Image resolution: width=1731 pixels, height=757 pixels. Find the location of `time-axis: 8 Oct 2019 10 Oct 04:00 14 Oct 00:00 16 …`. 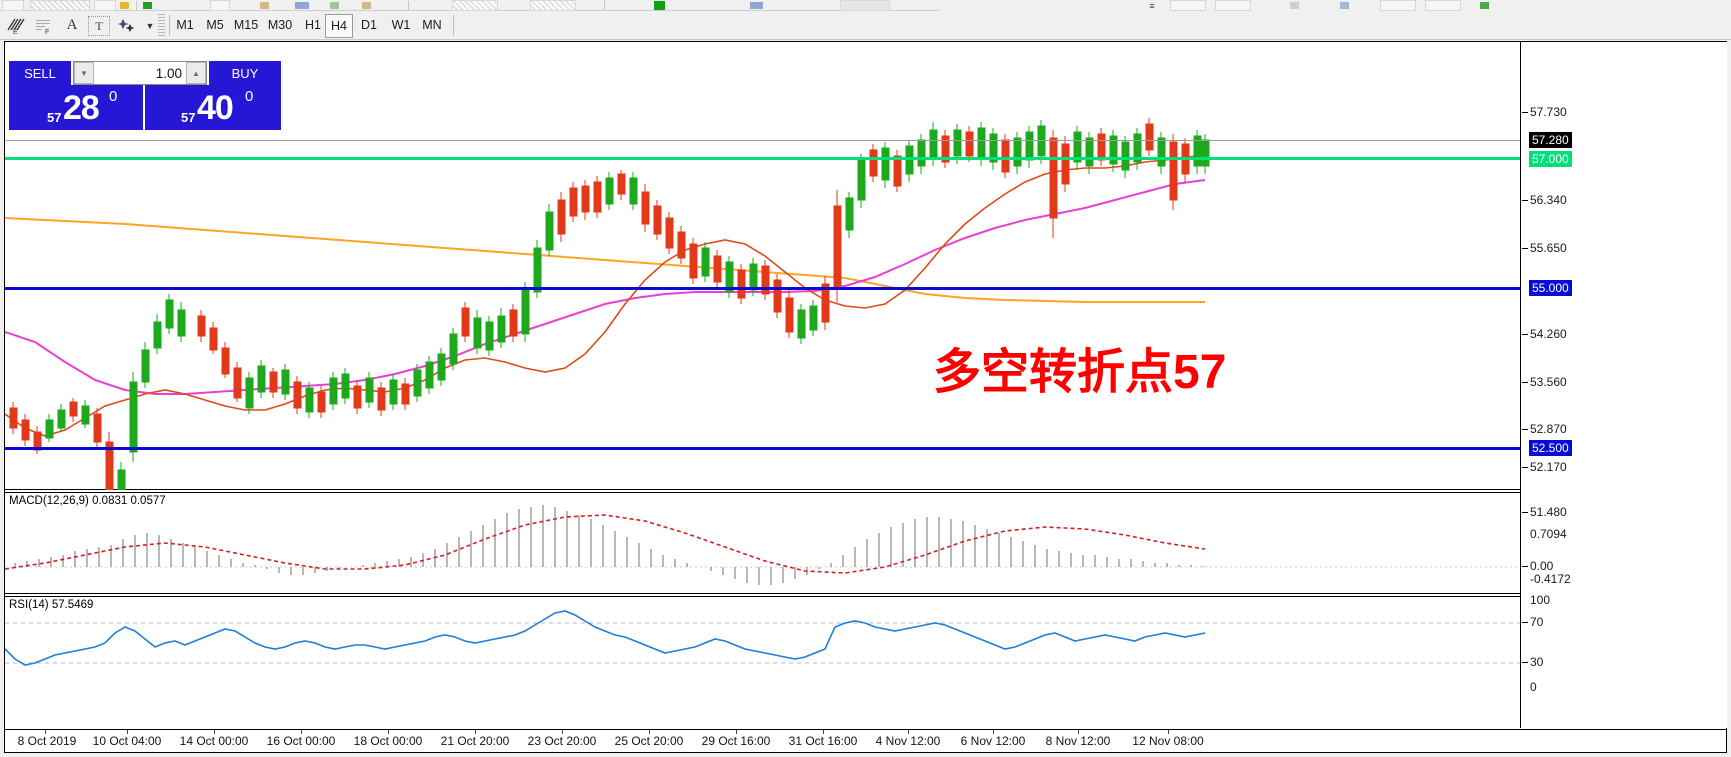

time-axis: 8 Oct 2019 10 Oct 04:00 14 Oct 00:00 16 … is located at coordinates (865, 740).